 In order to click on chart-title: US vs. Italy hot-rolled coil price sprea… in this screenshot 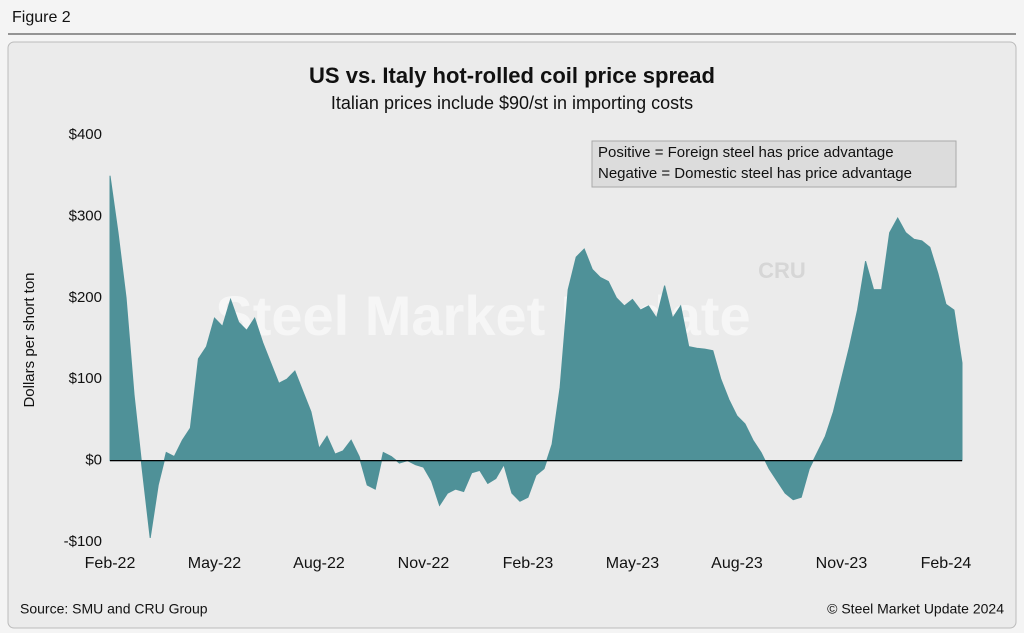, I will do `click(512, 75)`.